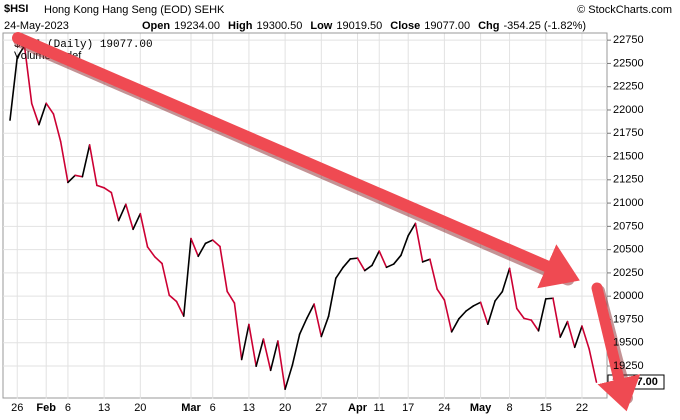 The height and width of the screenshot is (420, 680). Describe the element at coordinates (509, 408) in the screenshot. I see `x-tick-label: 8` at that location.